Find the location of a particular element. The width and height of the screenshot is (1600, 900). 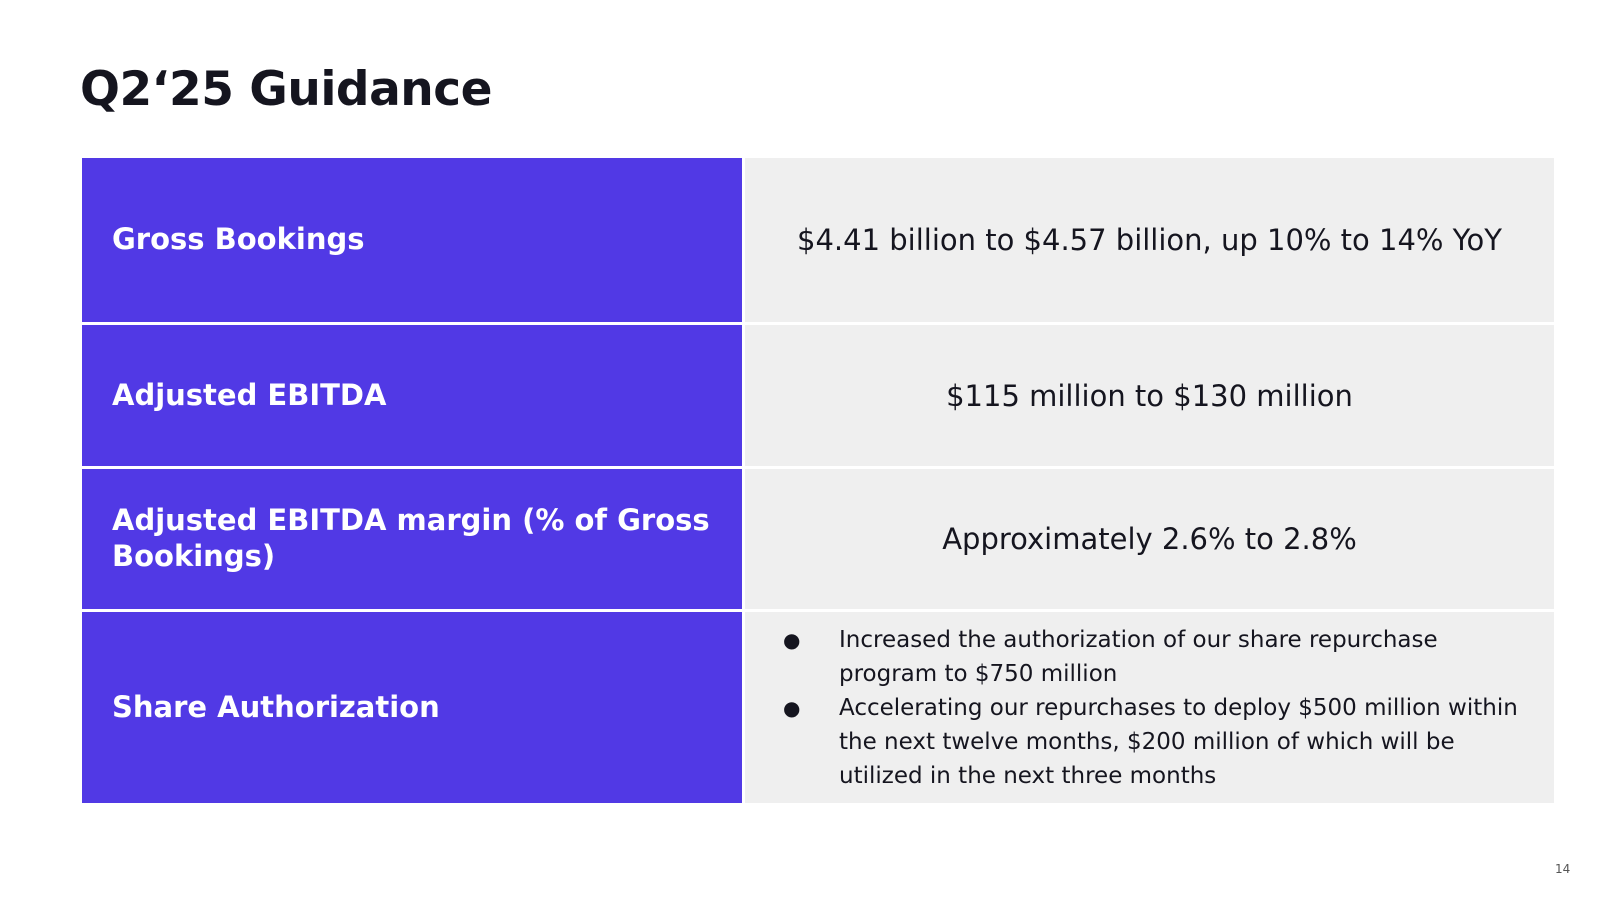

row-value-adjusted-ebitda: $115 million to $130 million is located at coordinates (1149, 395).